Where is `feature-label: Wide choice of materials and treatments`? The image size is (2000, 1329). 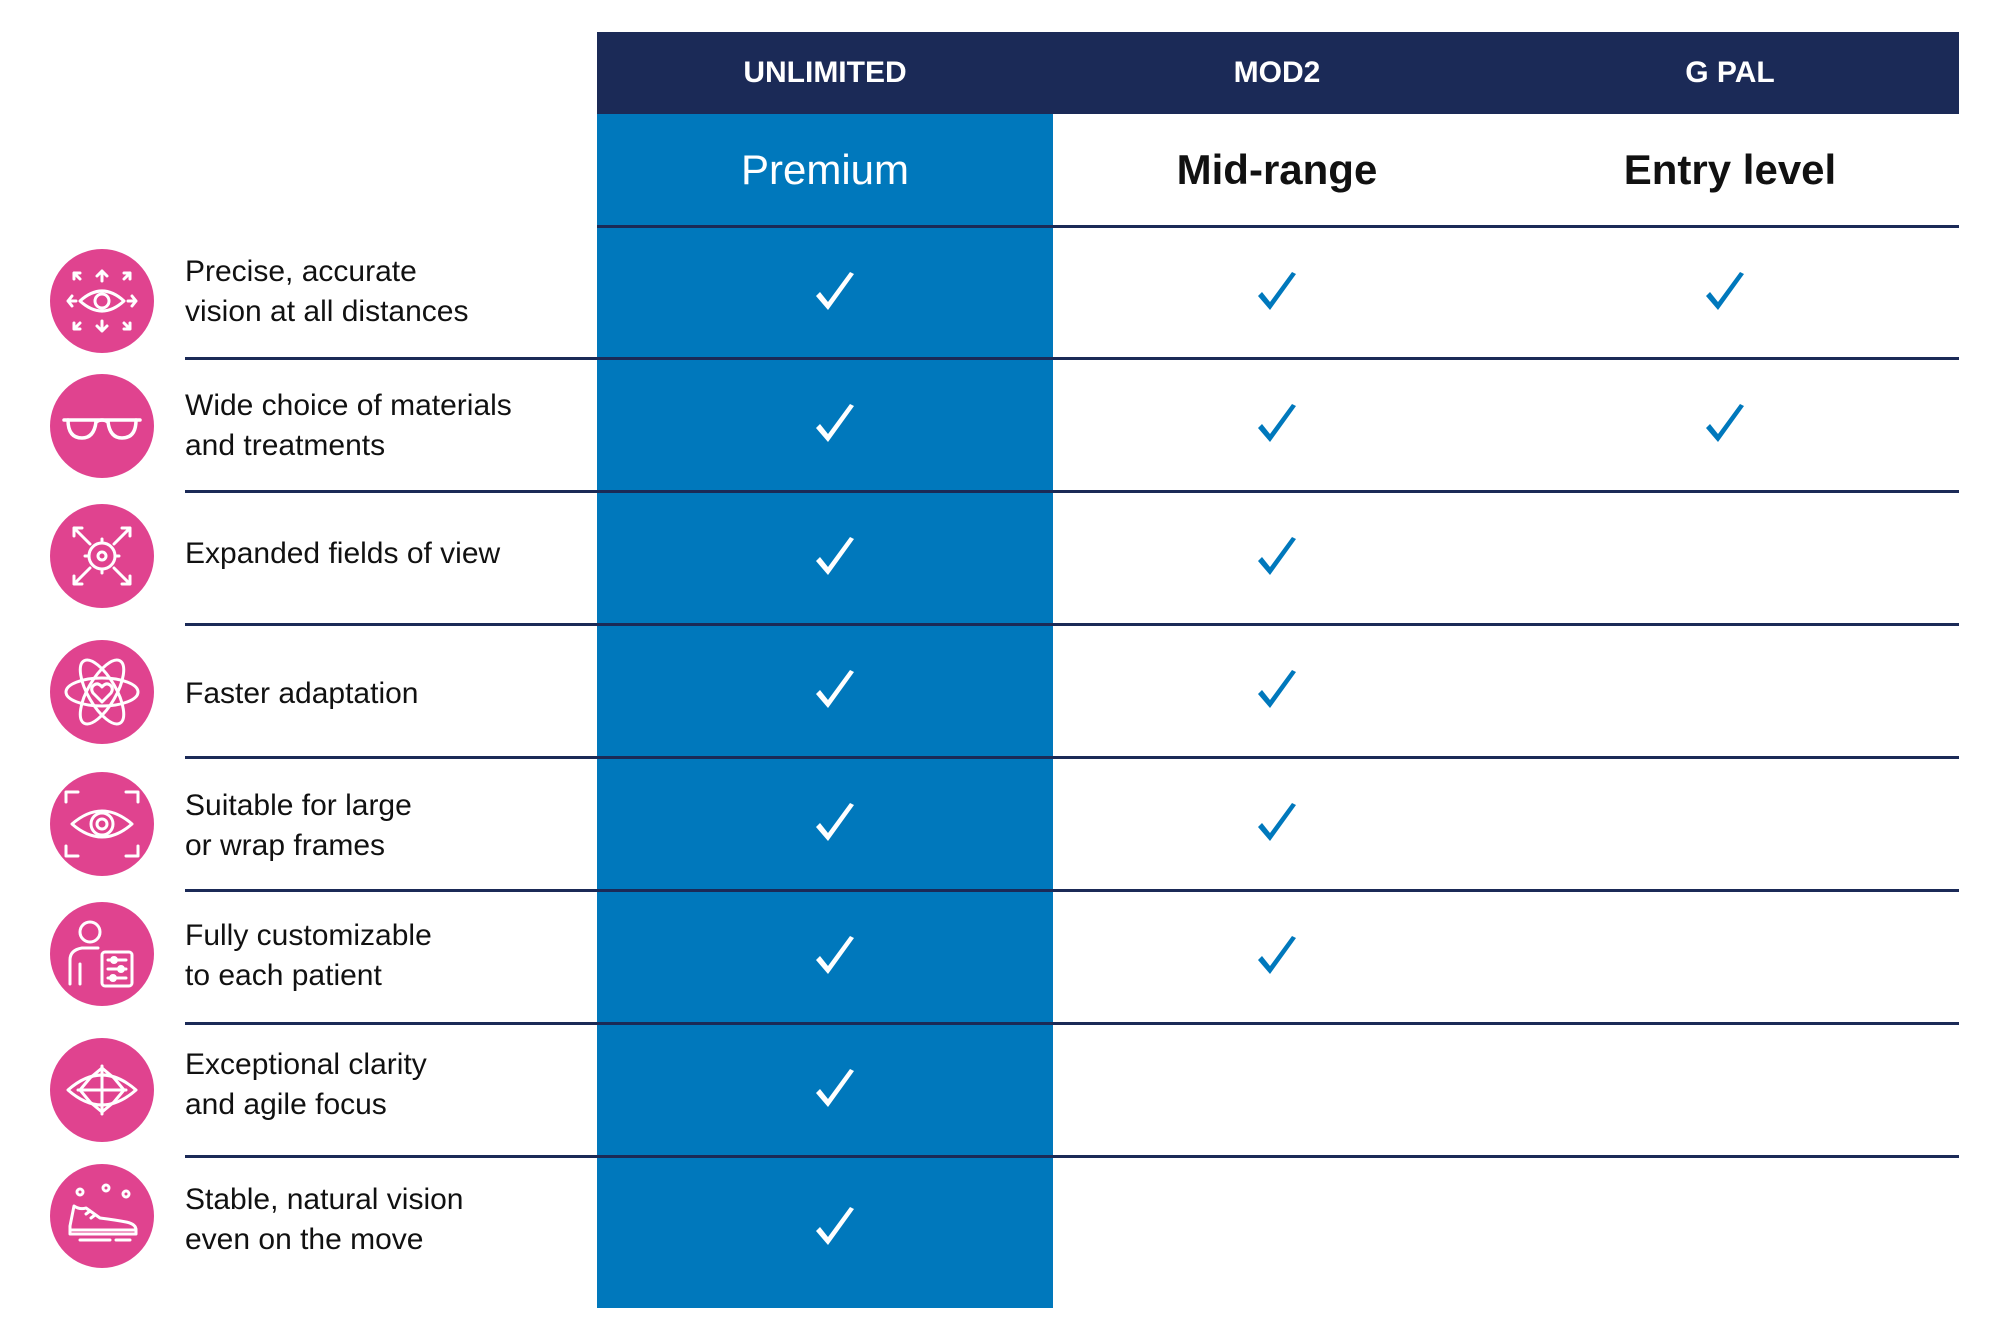
feature-label: Wide choice of materials and treatments is located at coordinates (348, 425).